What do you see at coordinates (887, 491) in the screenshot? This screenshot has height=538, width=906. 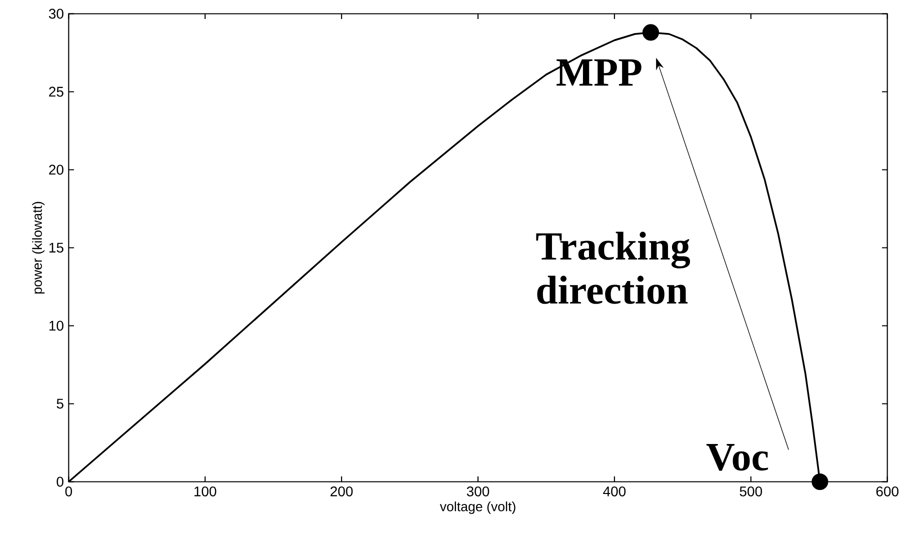 I see `x-tick-label: 600` at bounding box center [887, 491].